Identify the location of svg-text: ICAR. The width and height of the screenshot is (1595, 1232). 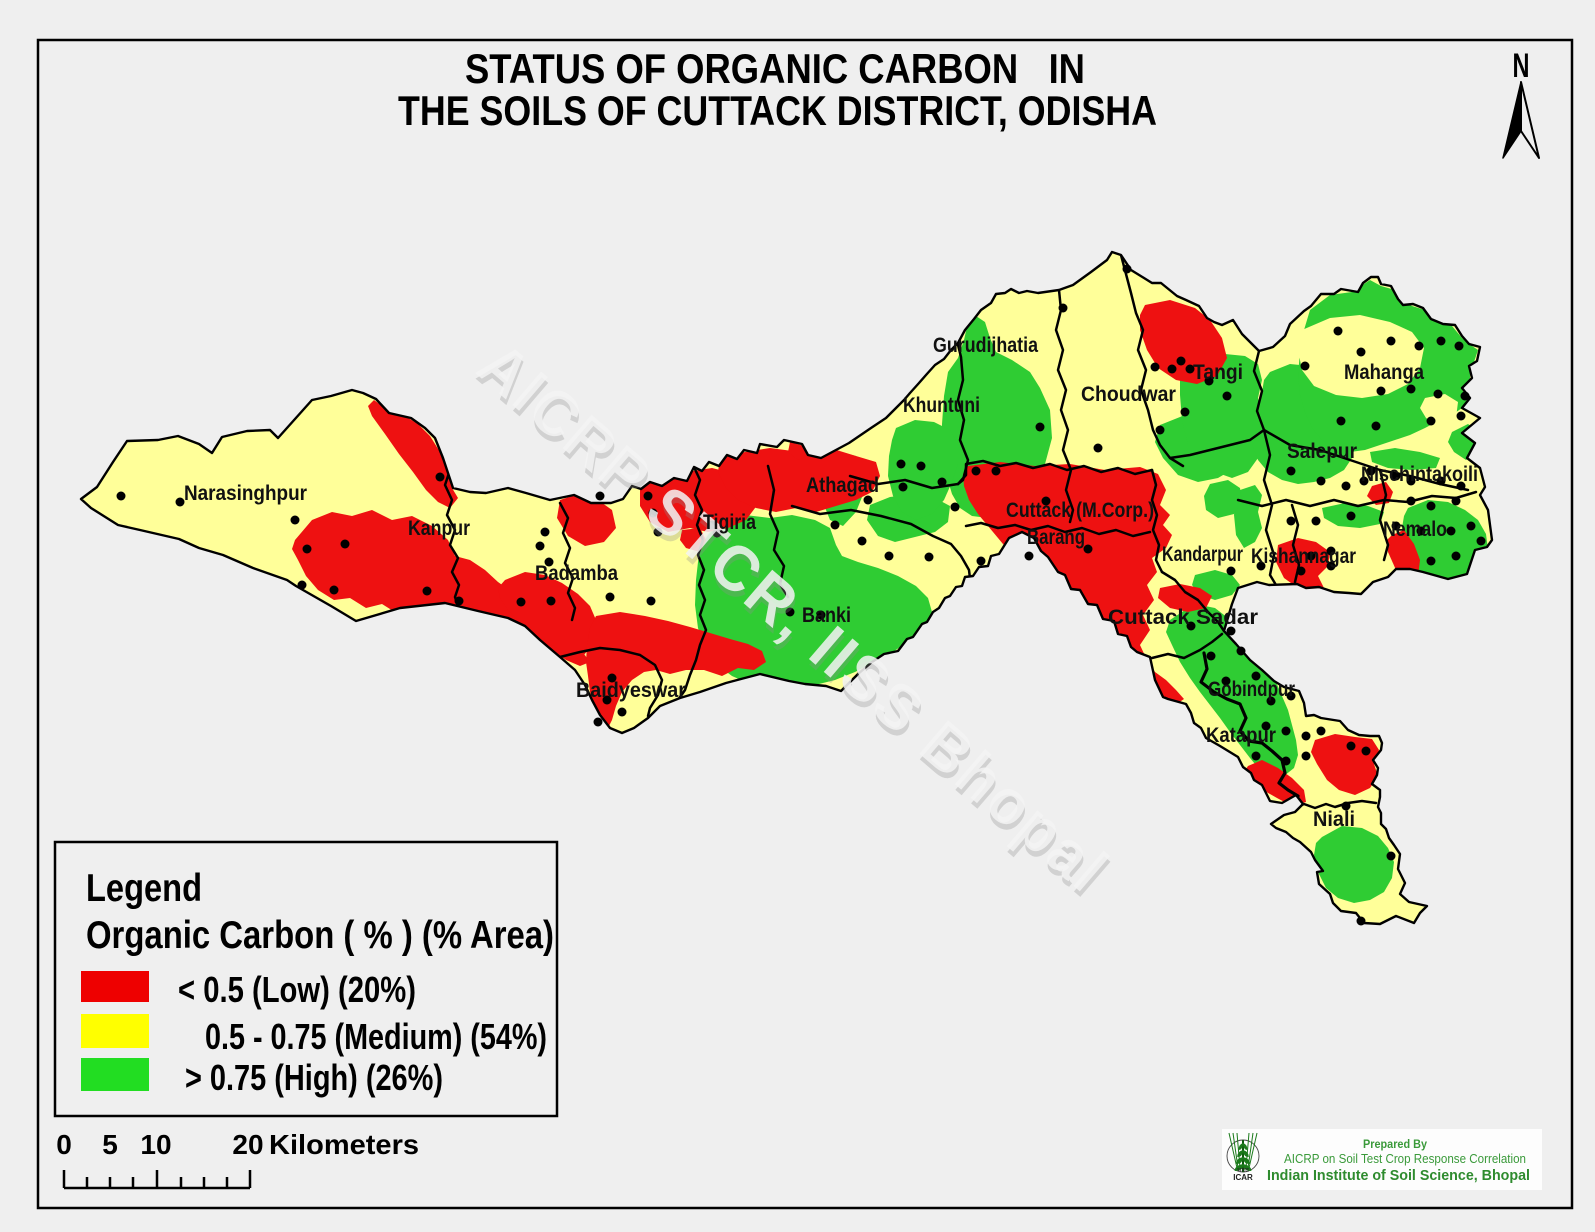
(1243, 1177).